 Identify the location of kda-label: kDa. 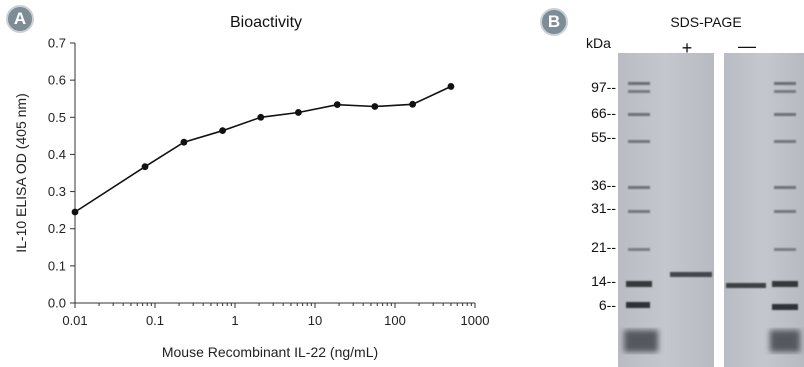
(598, 43).